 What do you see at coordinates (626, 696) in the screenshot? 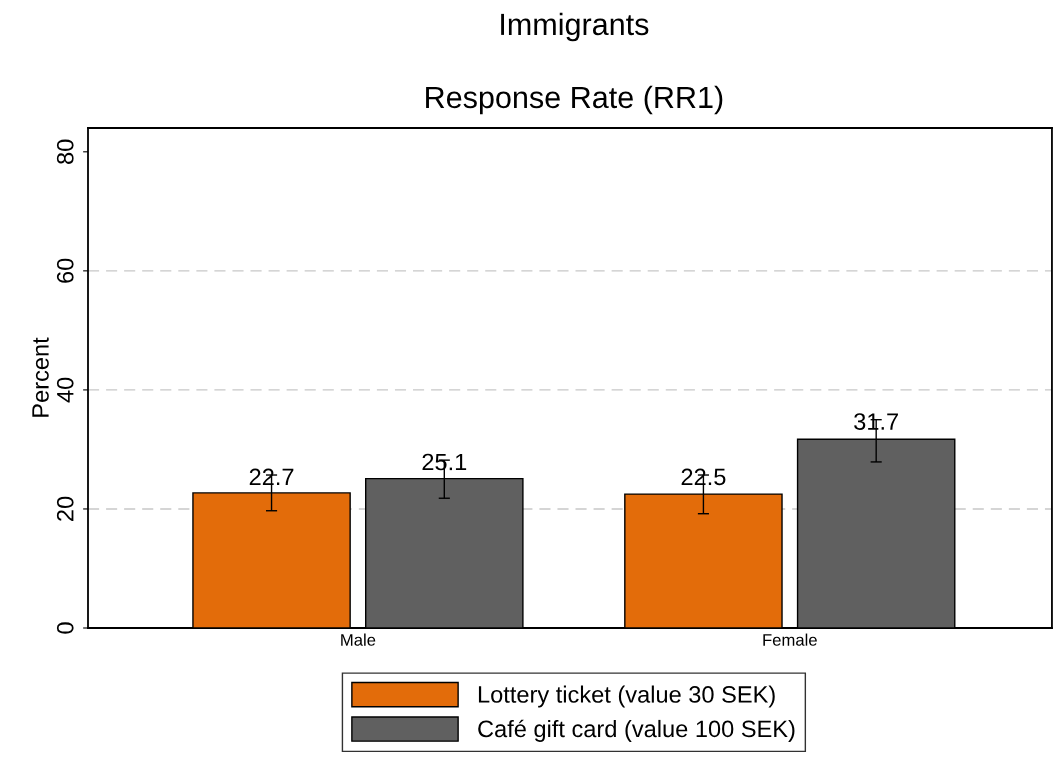
I see `legend-label: Lottery ticket (value 30 SEK)` at bounding box center [626, 696].